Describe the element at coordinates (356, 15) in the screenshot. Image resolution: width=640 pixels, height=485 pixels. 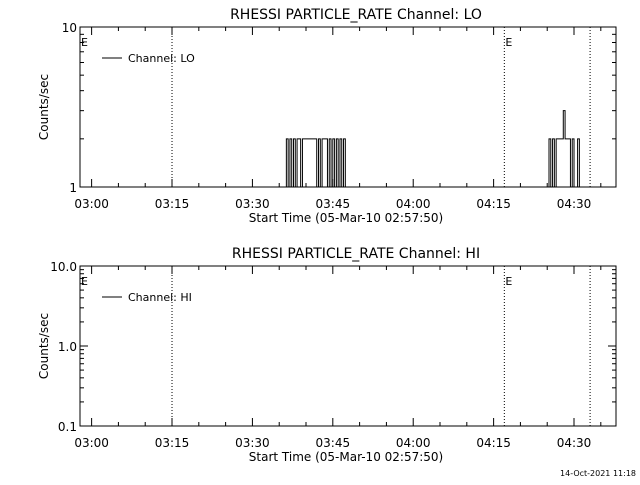
I see `chart-title: RHESSI PARTICLE_RATE Channel: LO` at that location.